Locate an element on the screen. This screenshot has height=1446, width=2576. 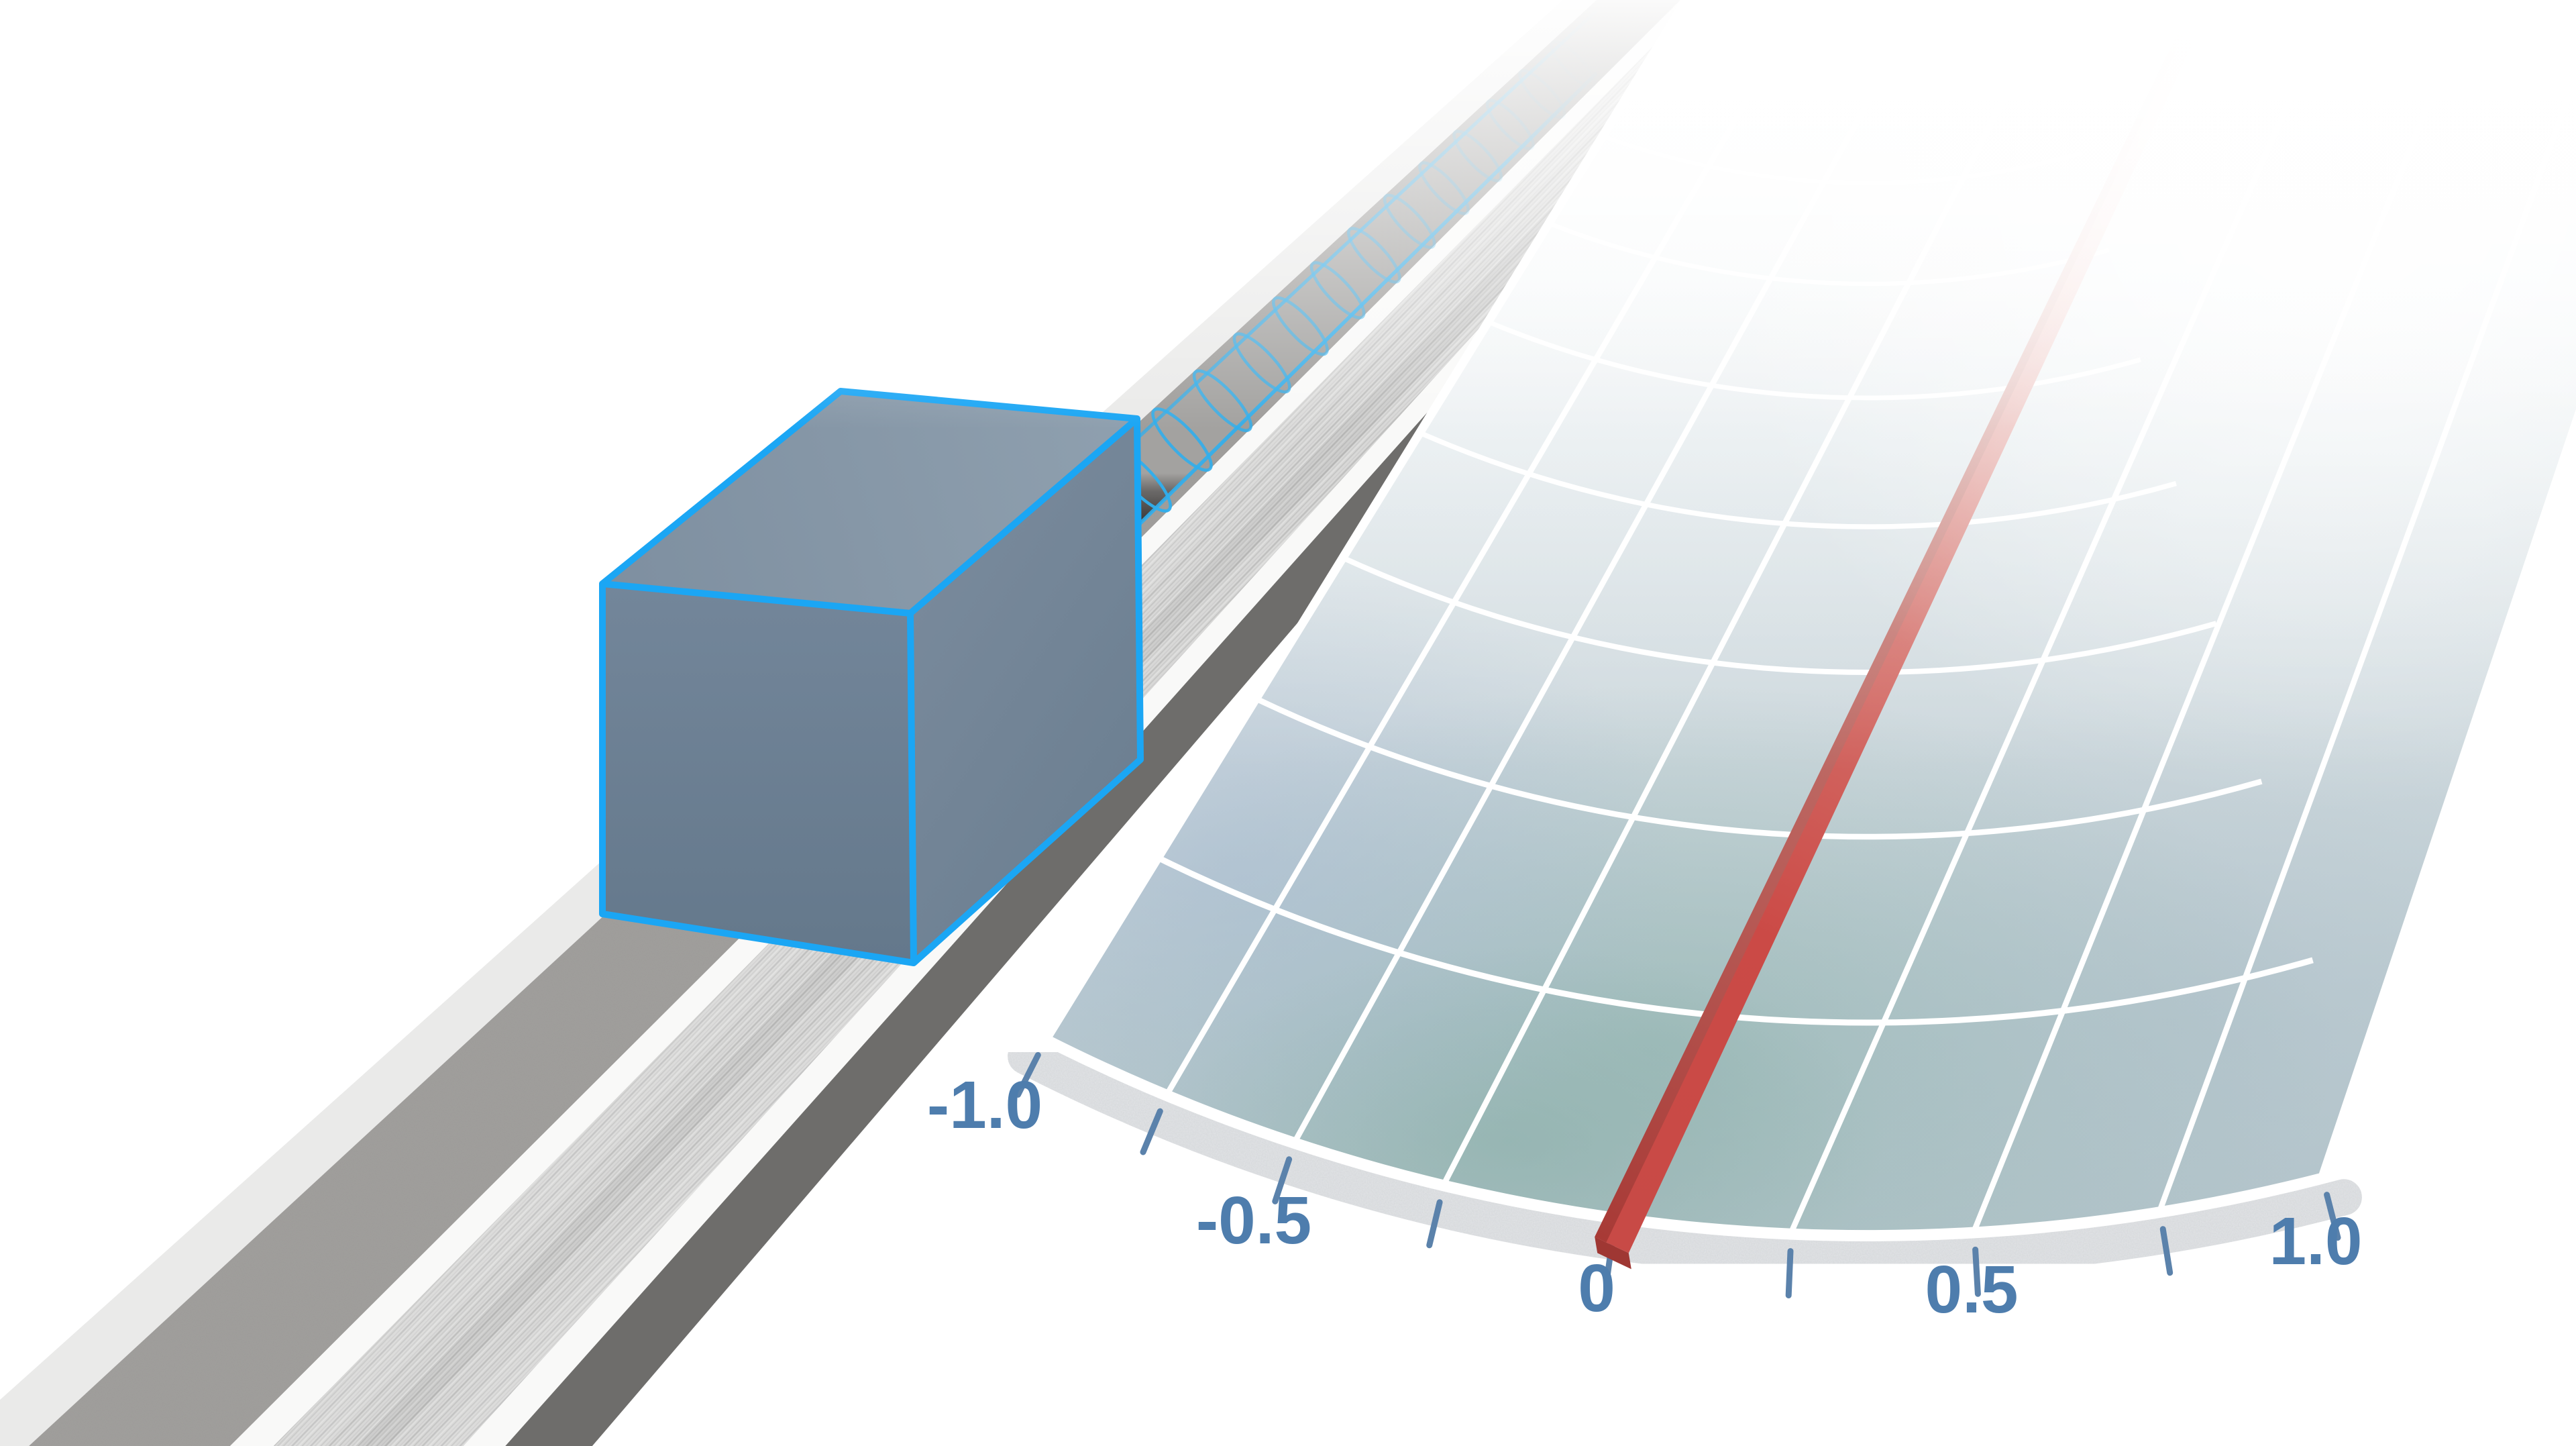
grid-arc is located at coordinates (1712, 928).